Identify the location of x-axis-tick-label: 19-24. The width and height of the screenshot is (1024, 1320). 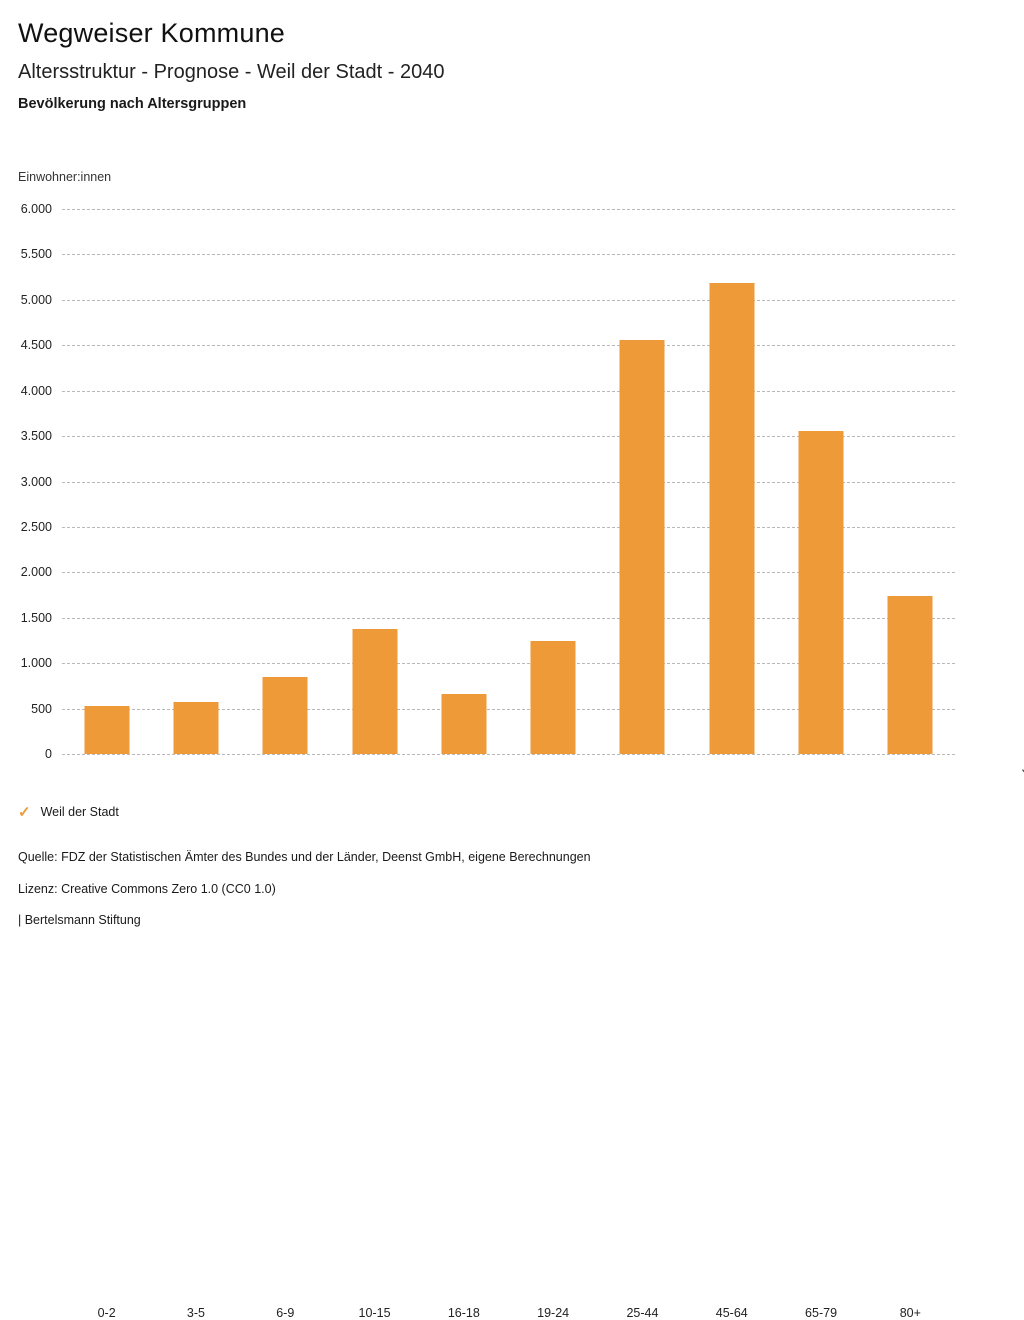
(553, 1313).